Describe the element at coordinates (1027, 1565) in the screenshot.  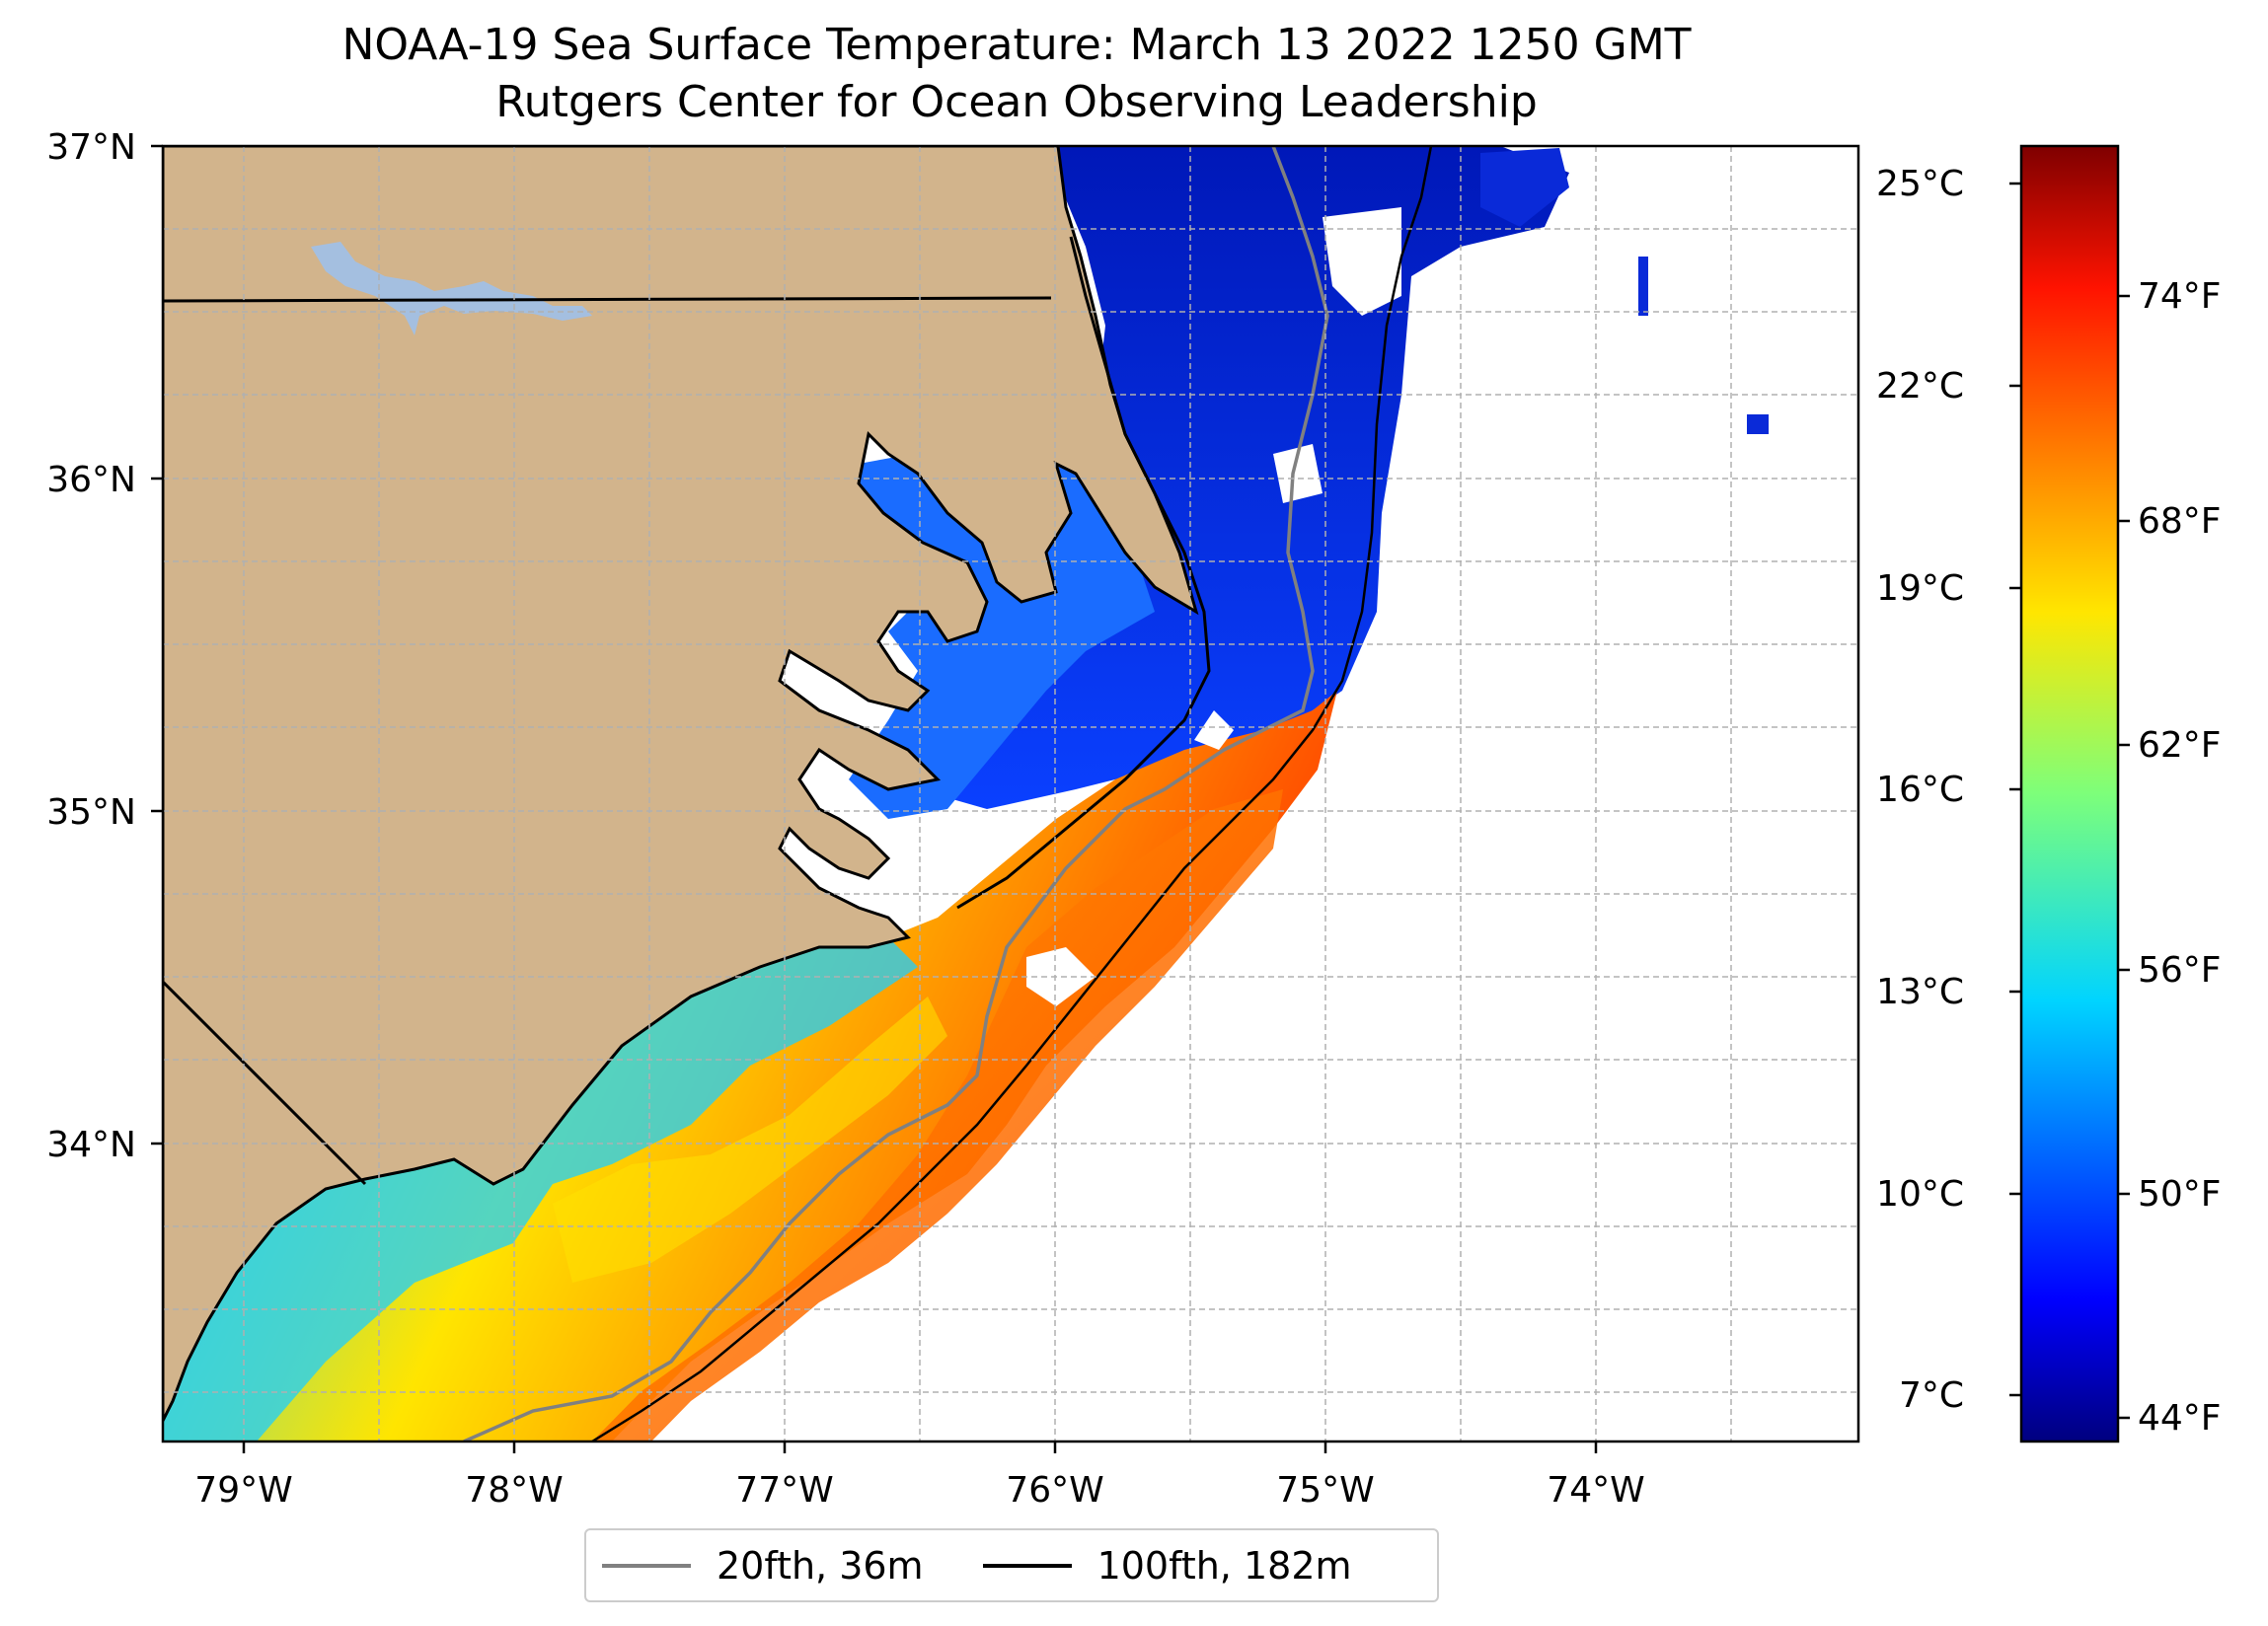
I see `legend-black-line` at that location.